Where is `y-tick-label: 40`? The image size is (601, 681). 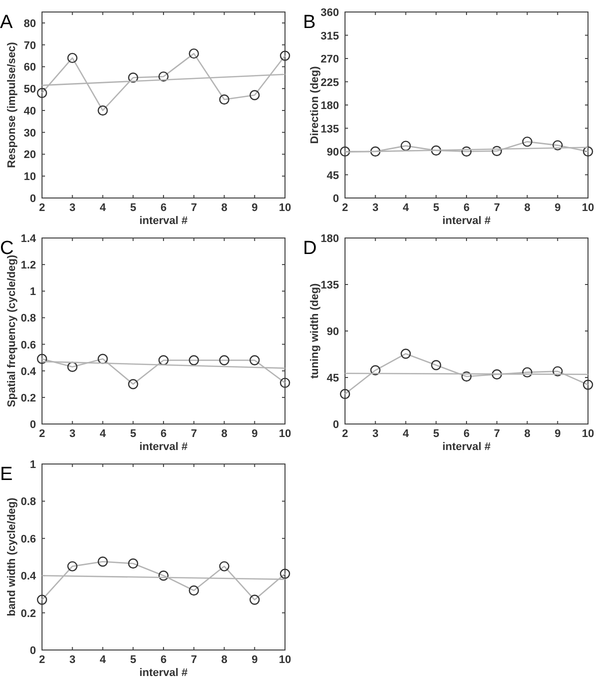 y-tick-label: 40 is located at coordinates (30, 111).